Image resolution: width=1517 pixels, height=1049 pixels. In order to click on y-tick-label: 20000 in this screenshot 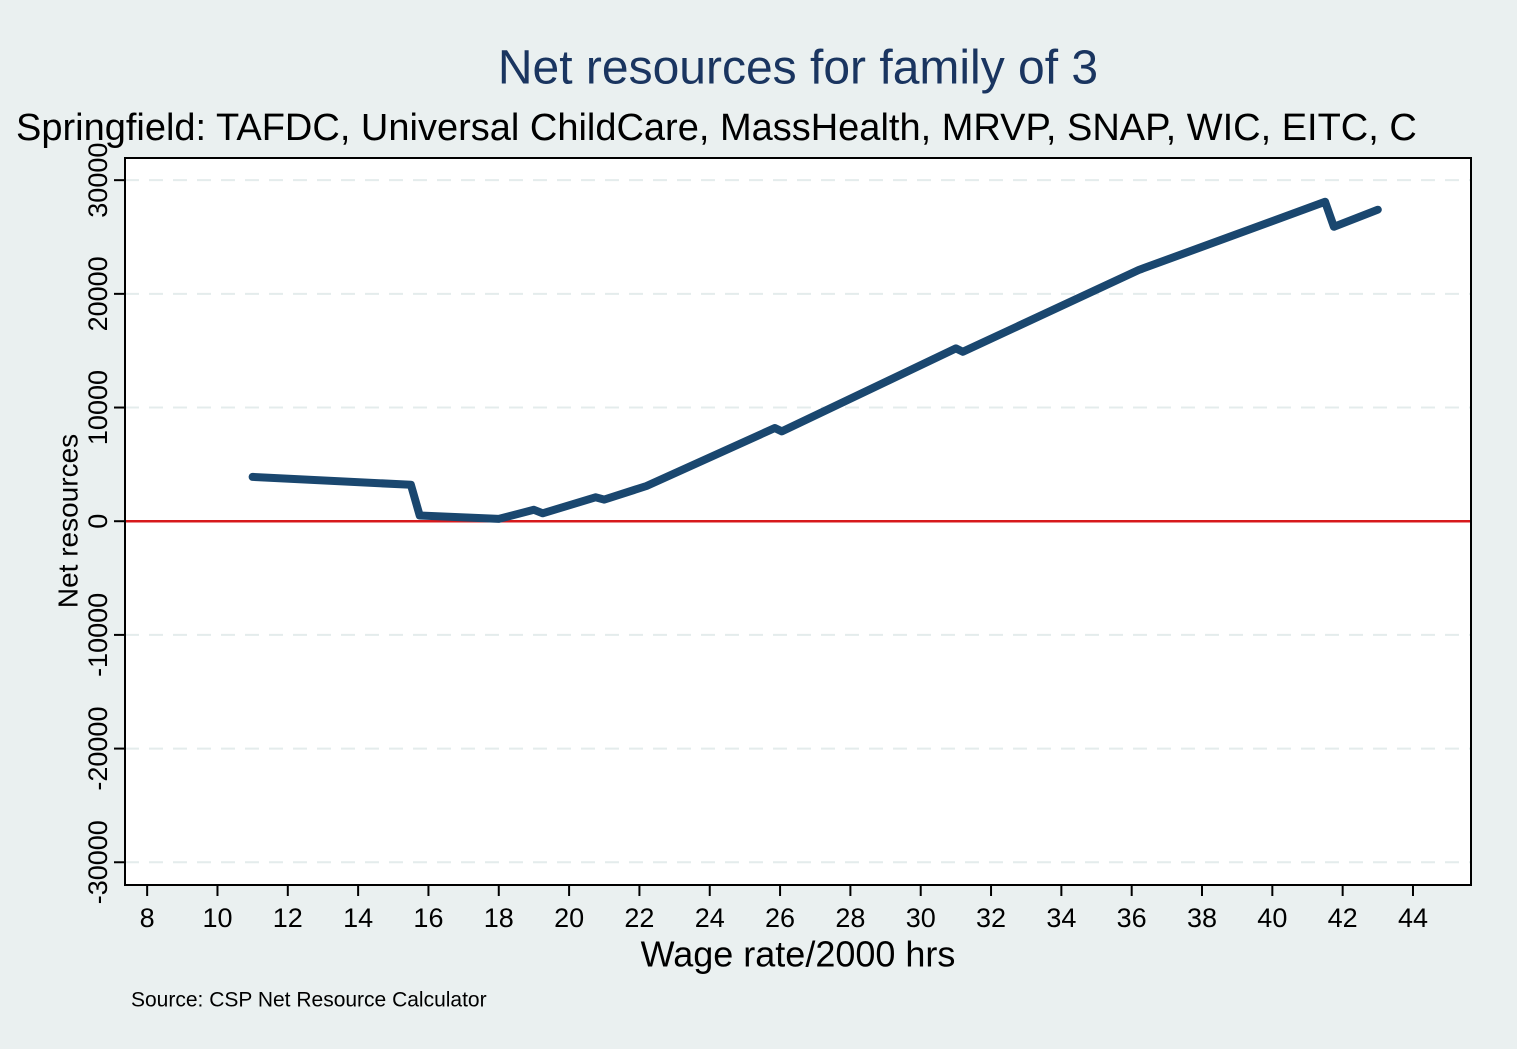, I will do `click(98, 293)`.